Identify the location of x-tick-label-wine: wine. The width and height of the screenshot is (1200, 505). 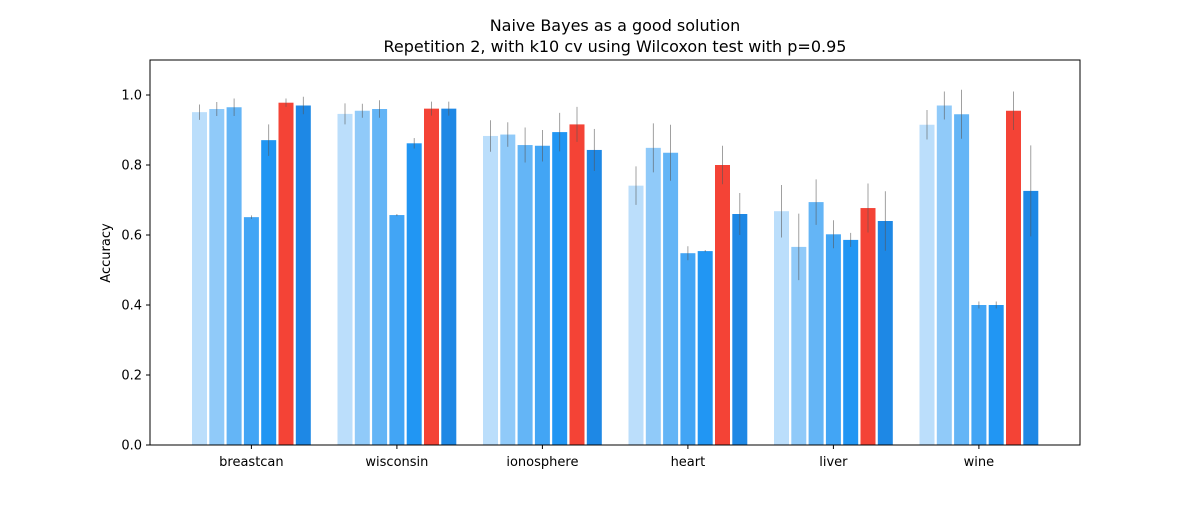
(979, 462).